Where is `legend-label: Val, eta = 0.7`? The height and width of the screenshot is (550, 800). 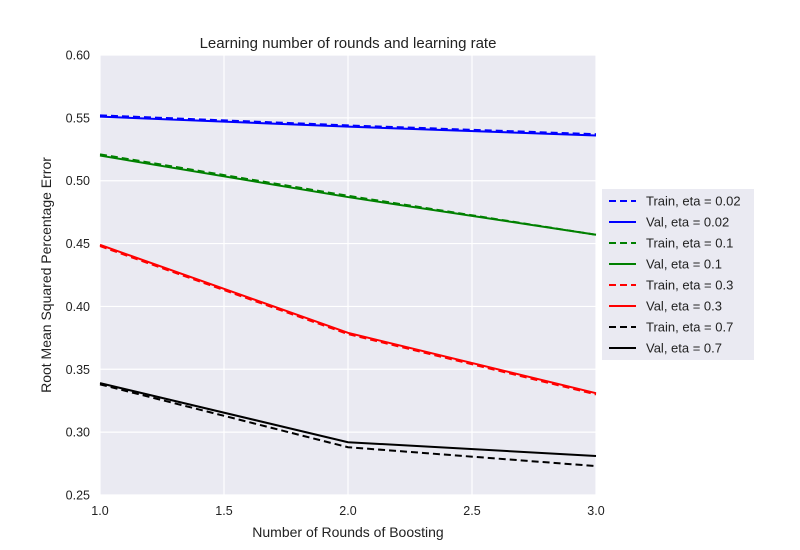 legend-label: Val, eta = 0.7 is located at coordinates (684, 348).